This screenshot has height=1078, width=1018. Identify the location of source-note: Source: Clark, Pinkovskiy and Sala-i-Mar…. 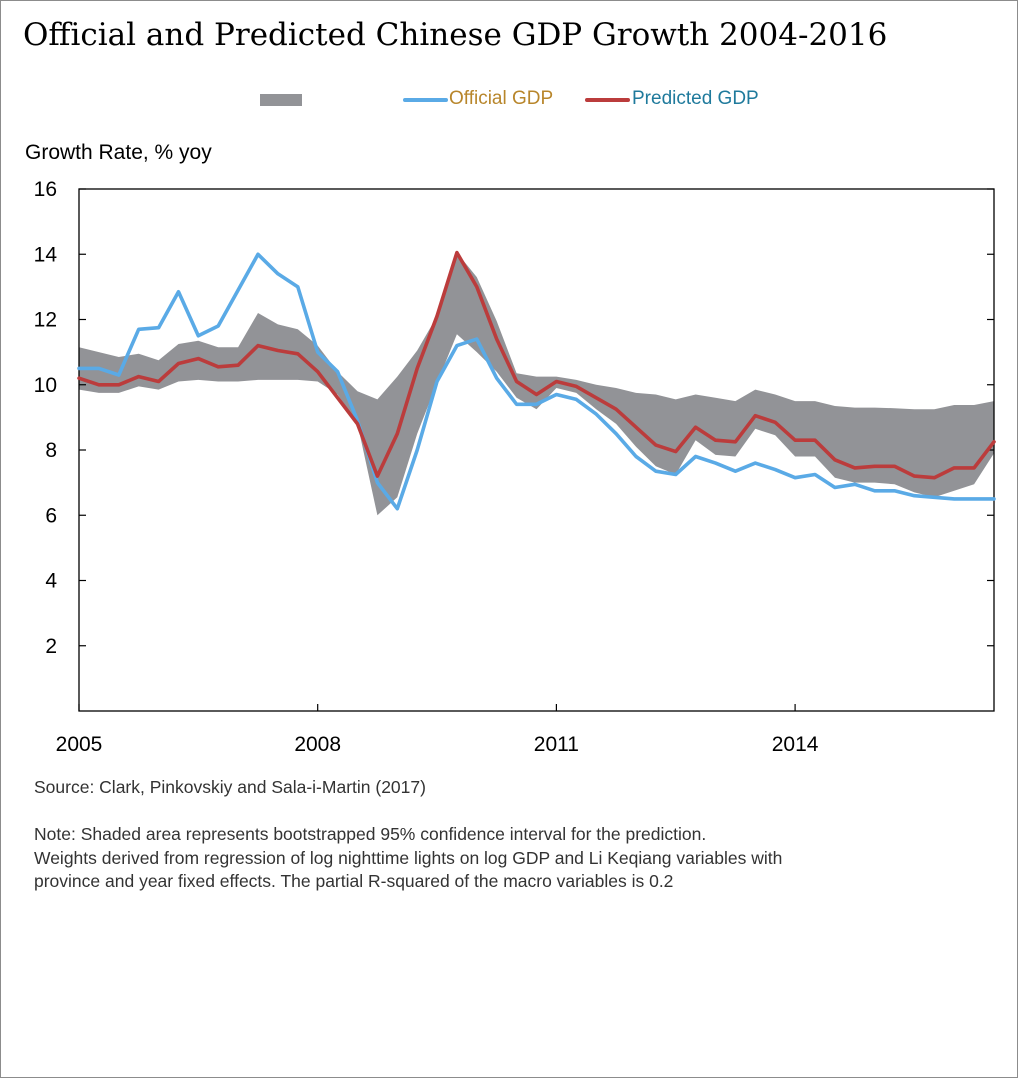
(230, 787).